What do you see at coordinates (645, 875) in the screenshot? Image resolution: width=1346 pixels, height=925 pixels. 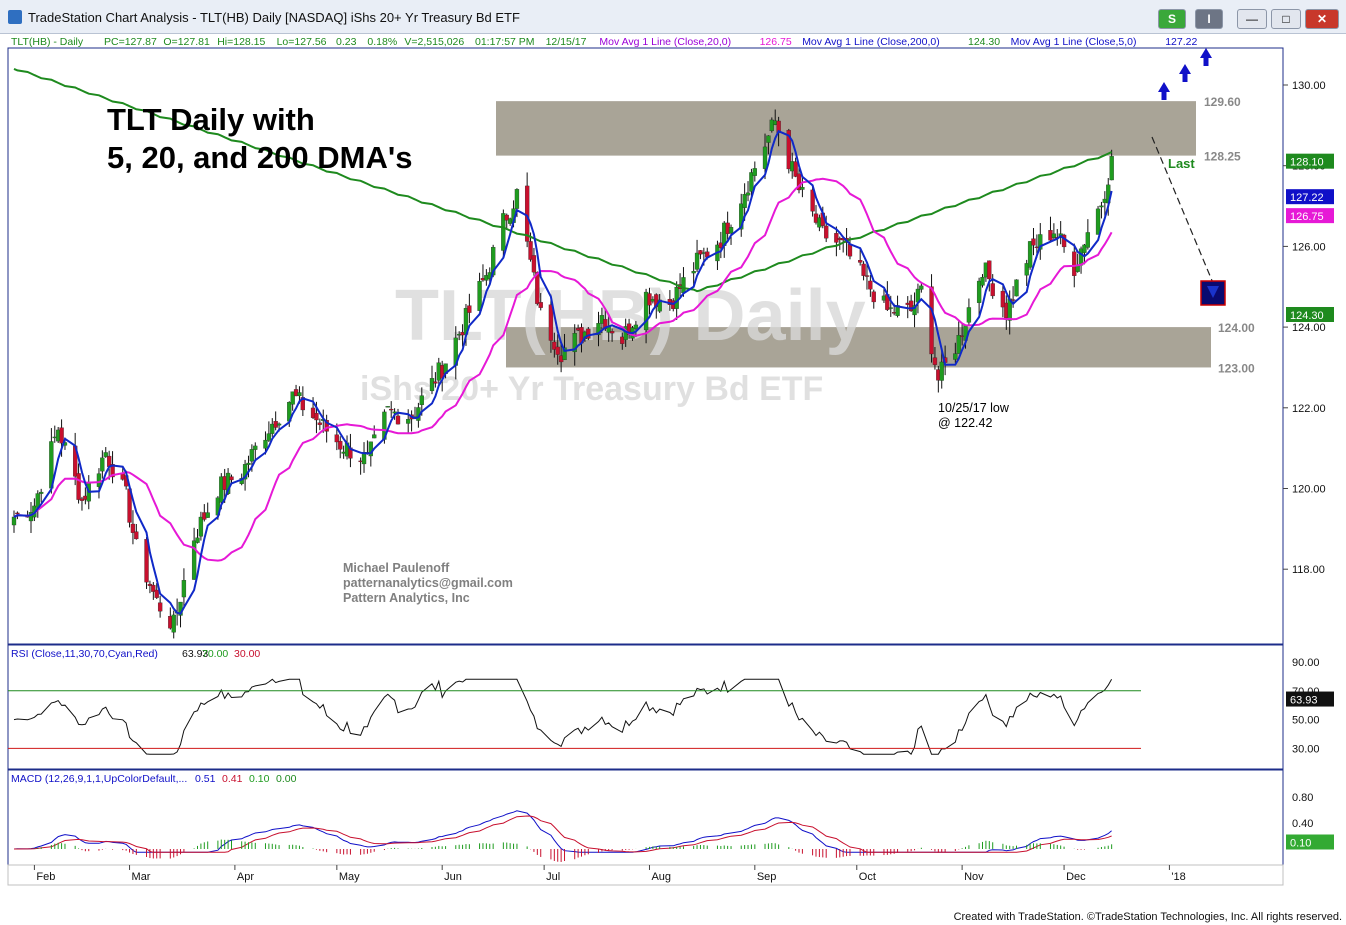 I see `time-axis` at bounding box center [645, 875].